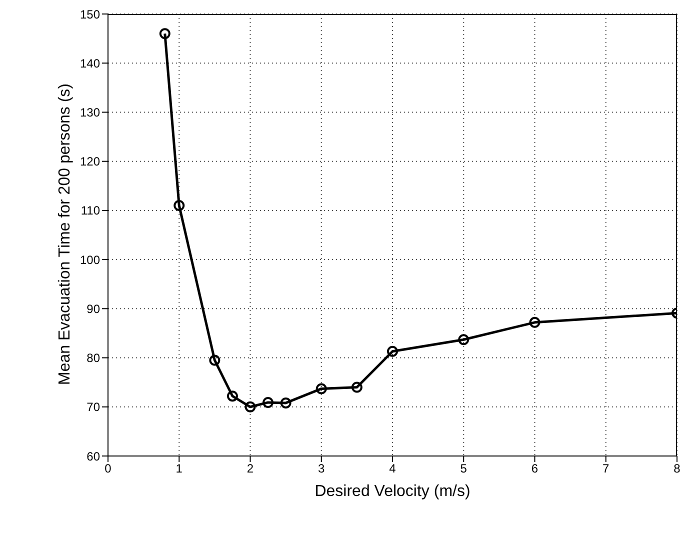  Describe the element at coordinates (677, 469) in the screenshot. I see `x-tick-label: 8` at that location.